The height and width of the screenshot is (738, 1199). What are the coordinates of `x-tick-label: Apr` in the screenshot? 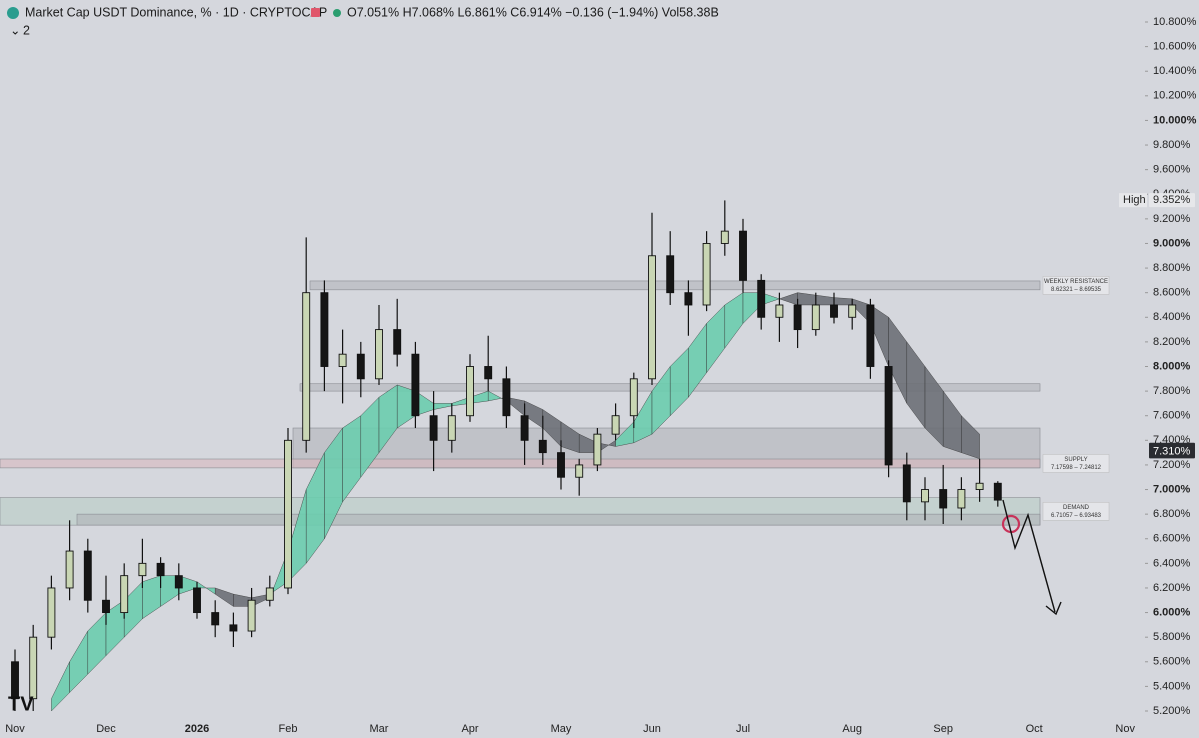 It's located at (469, 729).